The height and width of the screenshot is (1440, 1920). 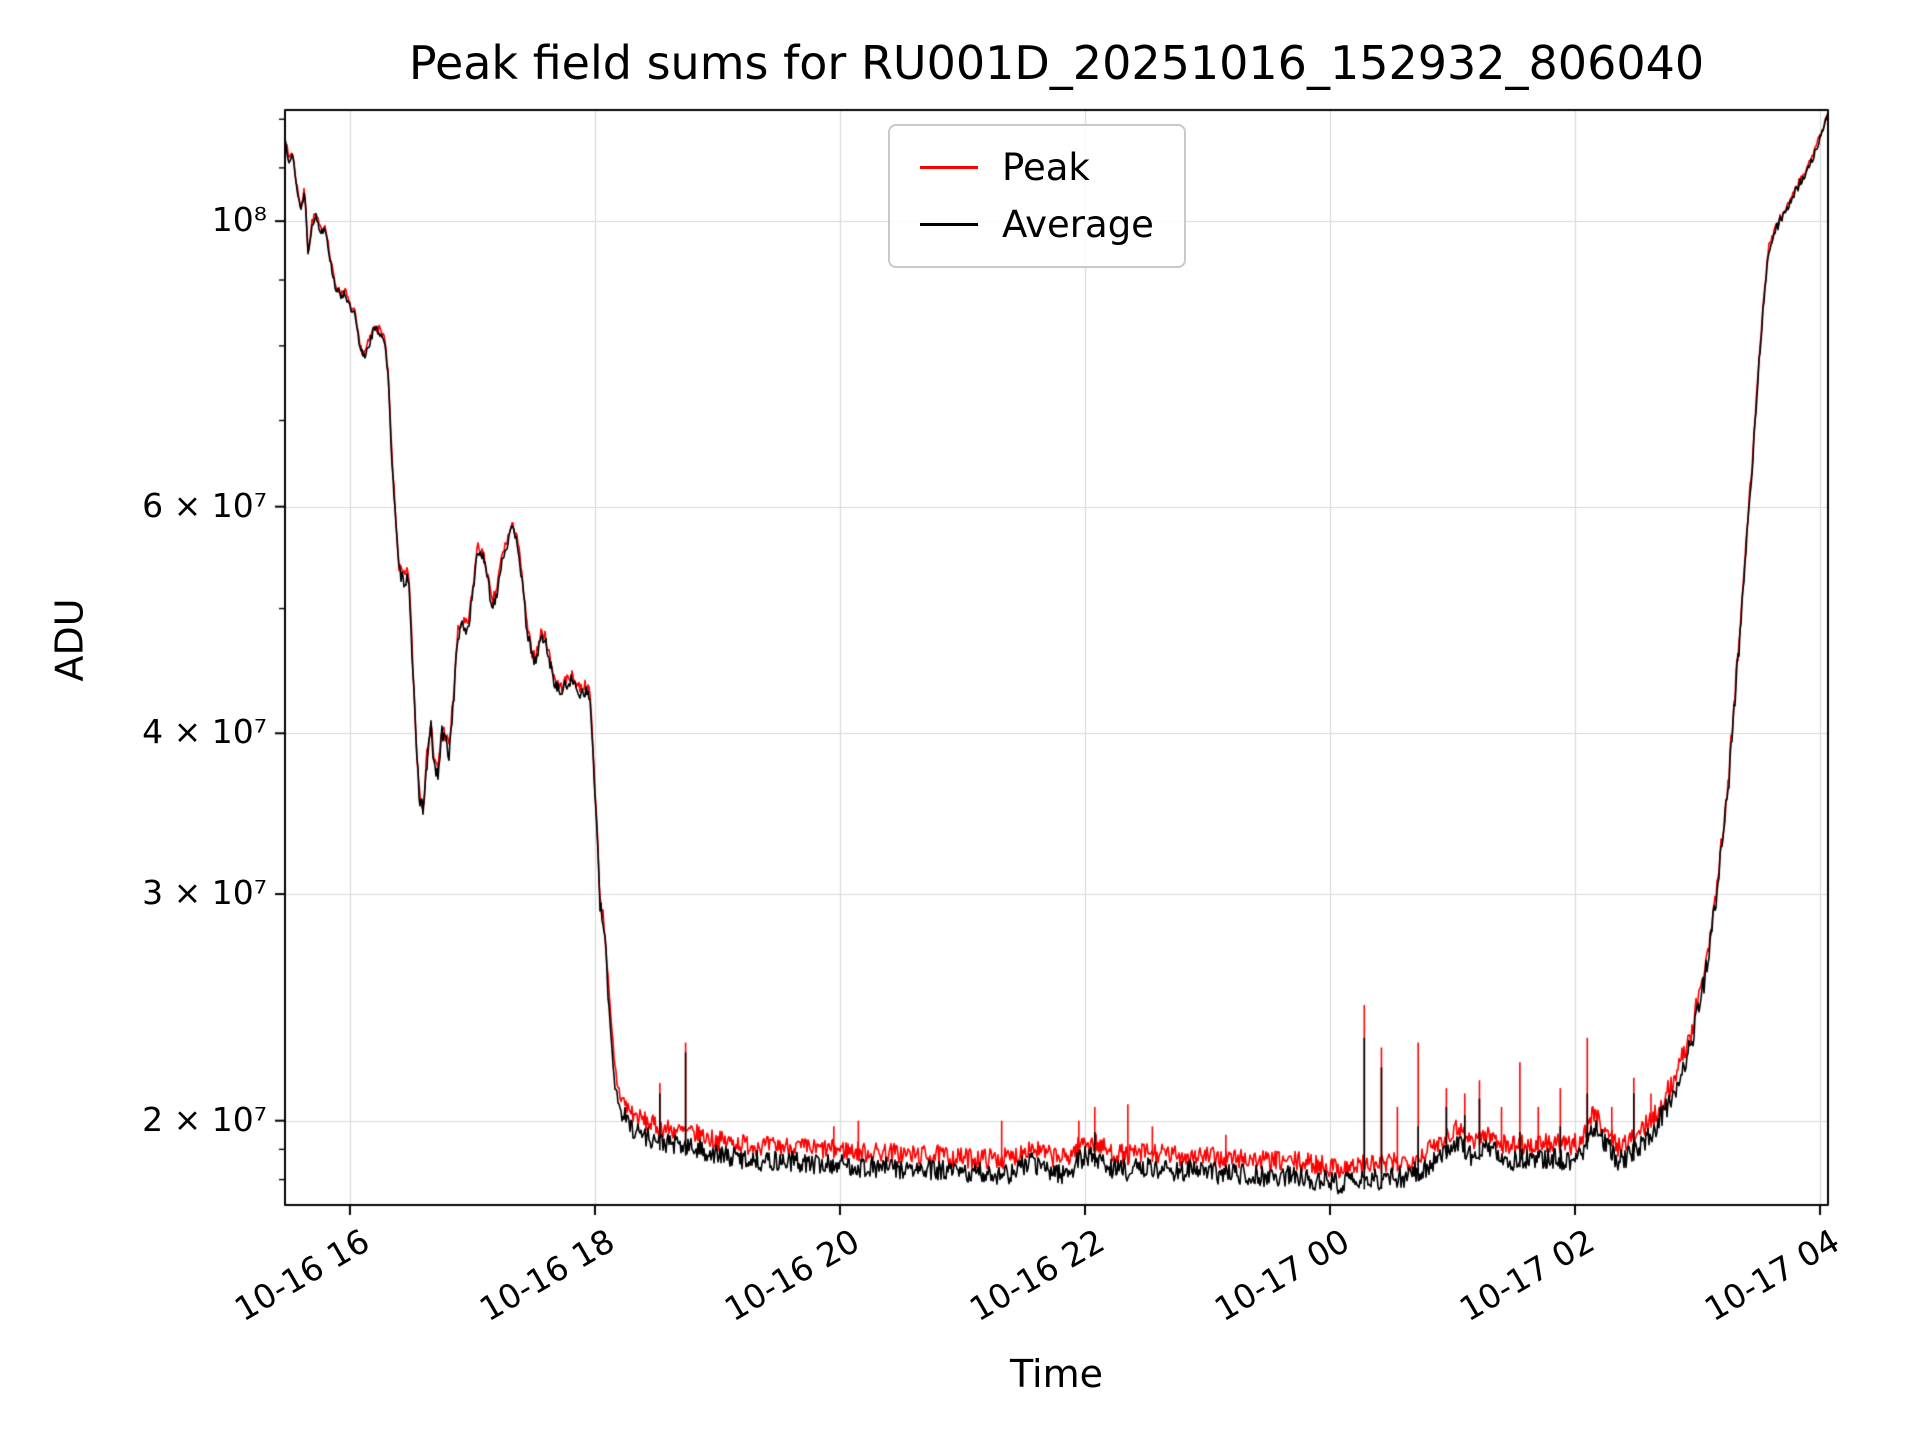 I want to click on y-tick-label: 2 × 10⁷, so click(x=204, y=1119).